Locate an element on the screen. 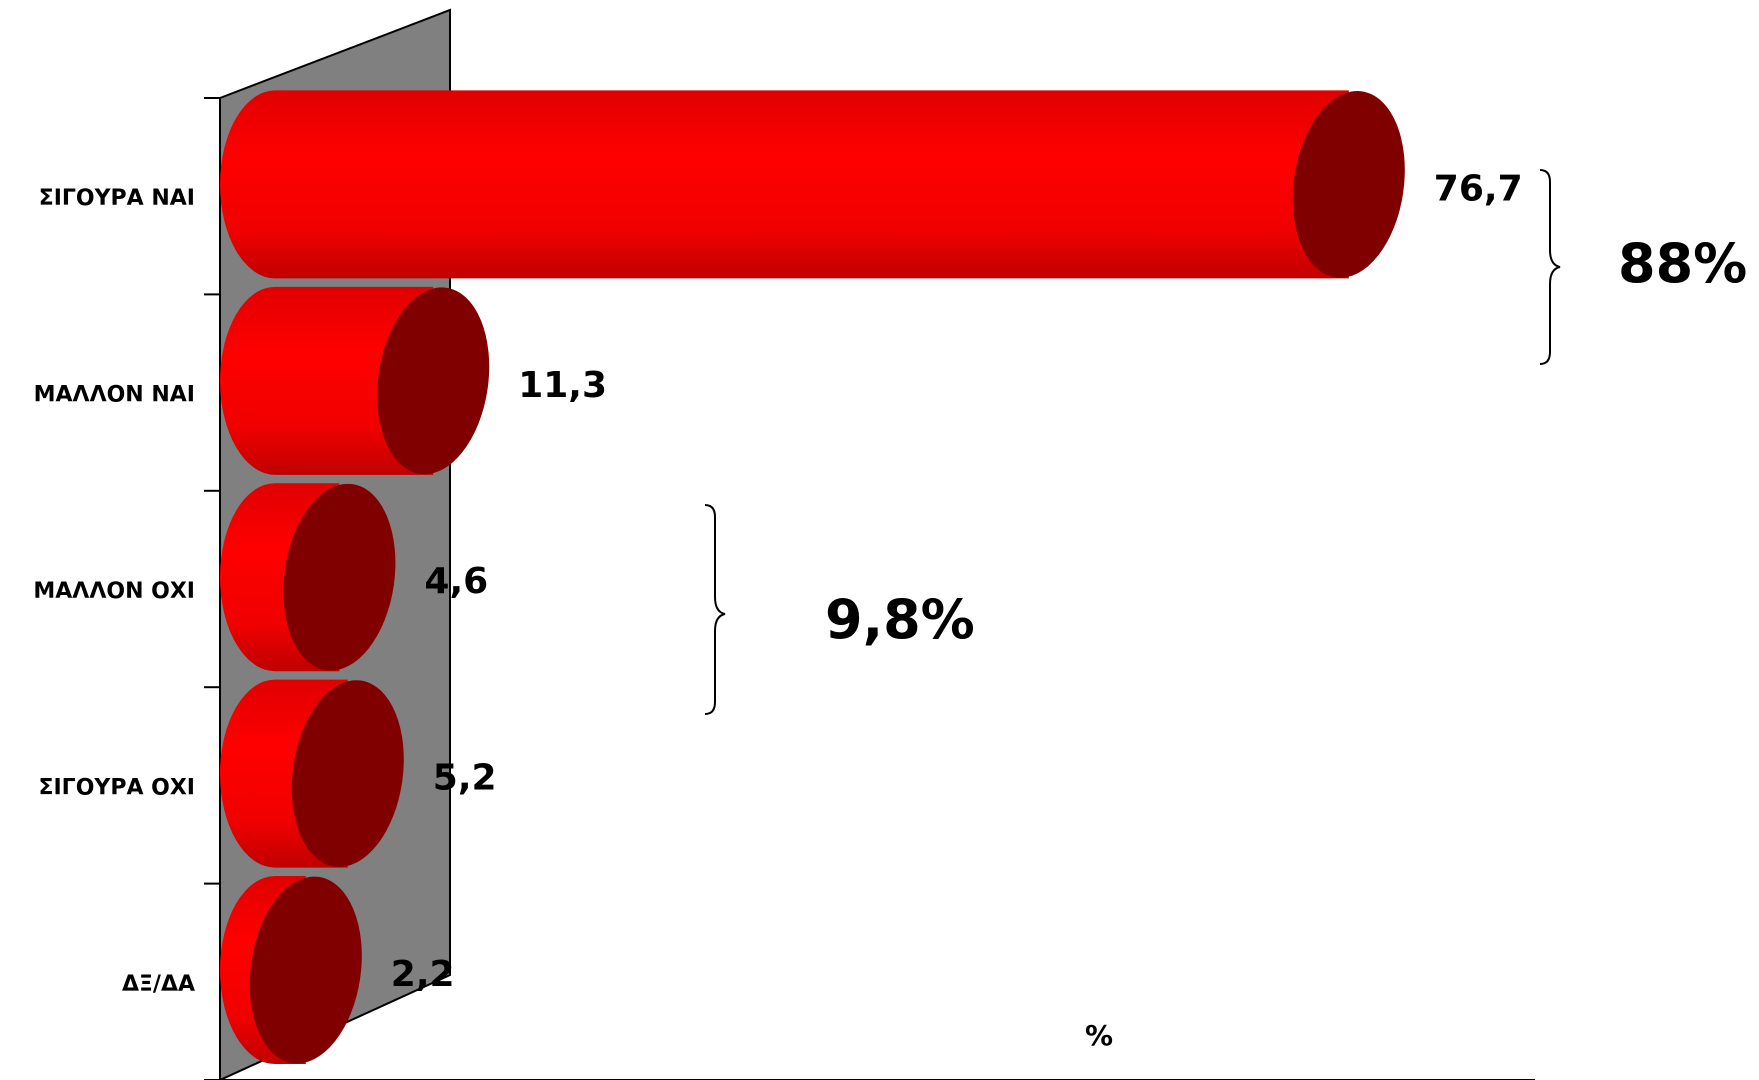  category-label: ΣΙΓΟΥΡΑ ΟΧΙ is located at coordinates (116, 787).